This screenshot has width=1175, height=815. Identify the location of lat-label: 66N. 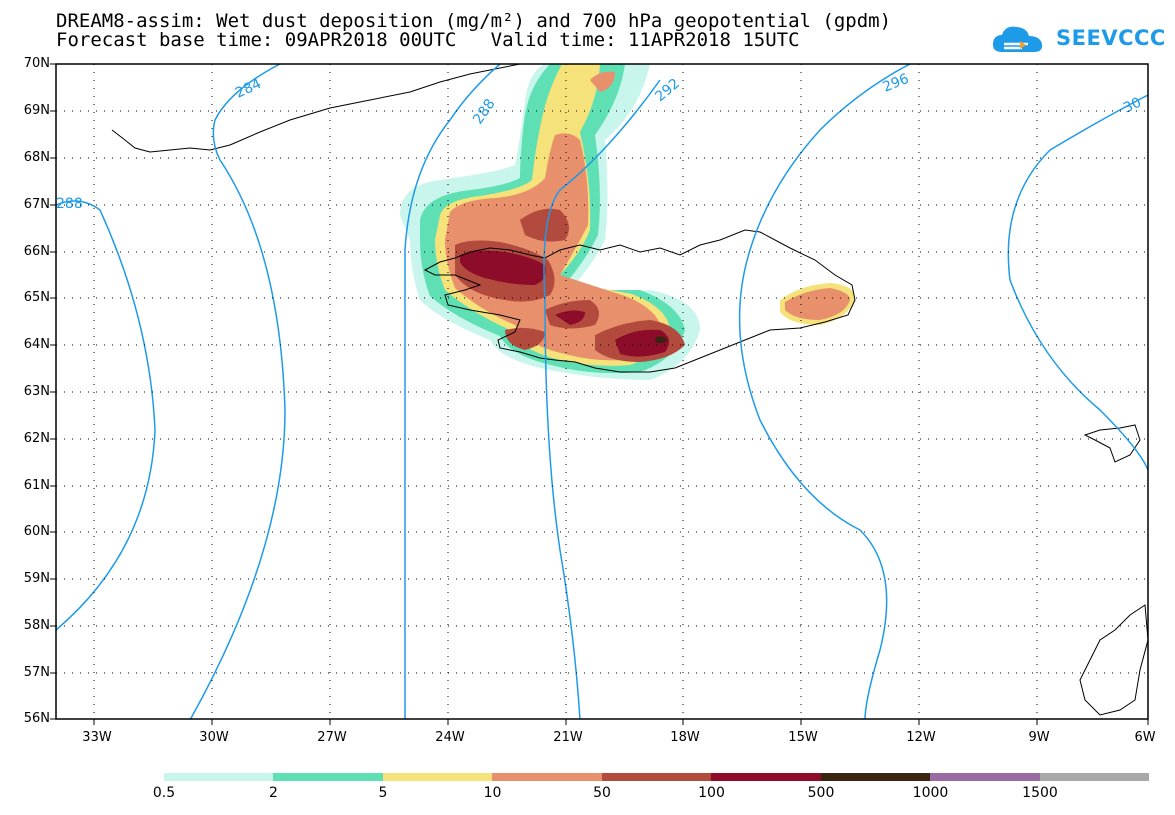
(36, 251).